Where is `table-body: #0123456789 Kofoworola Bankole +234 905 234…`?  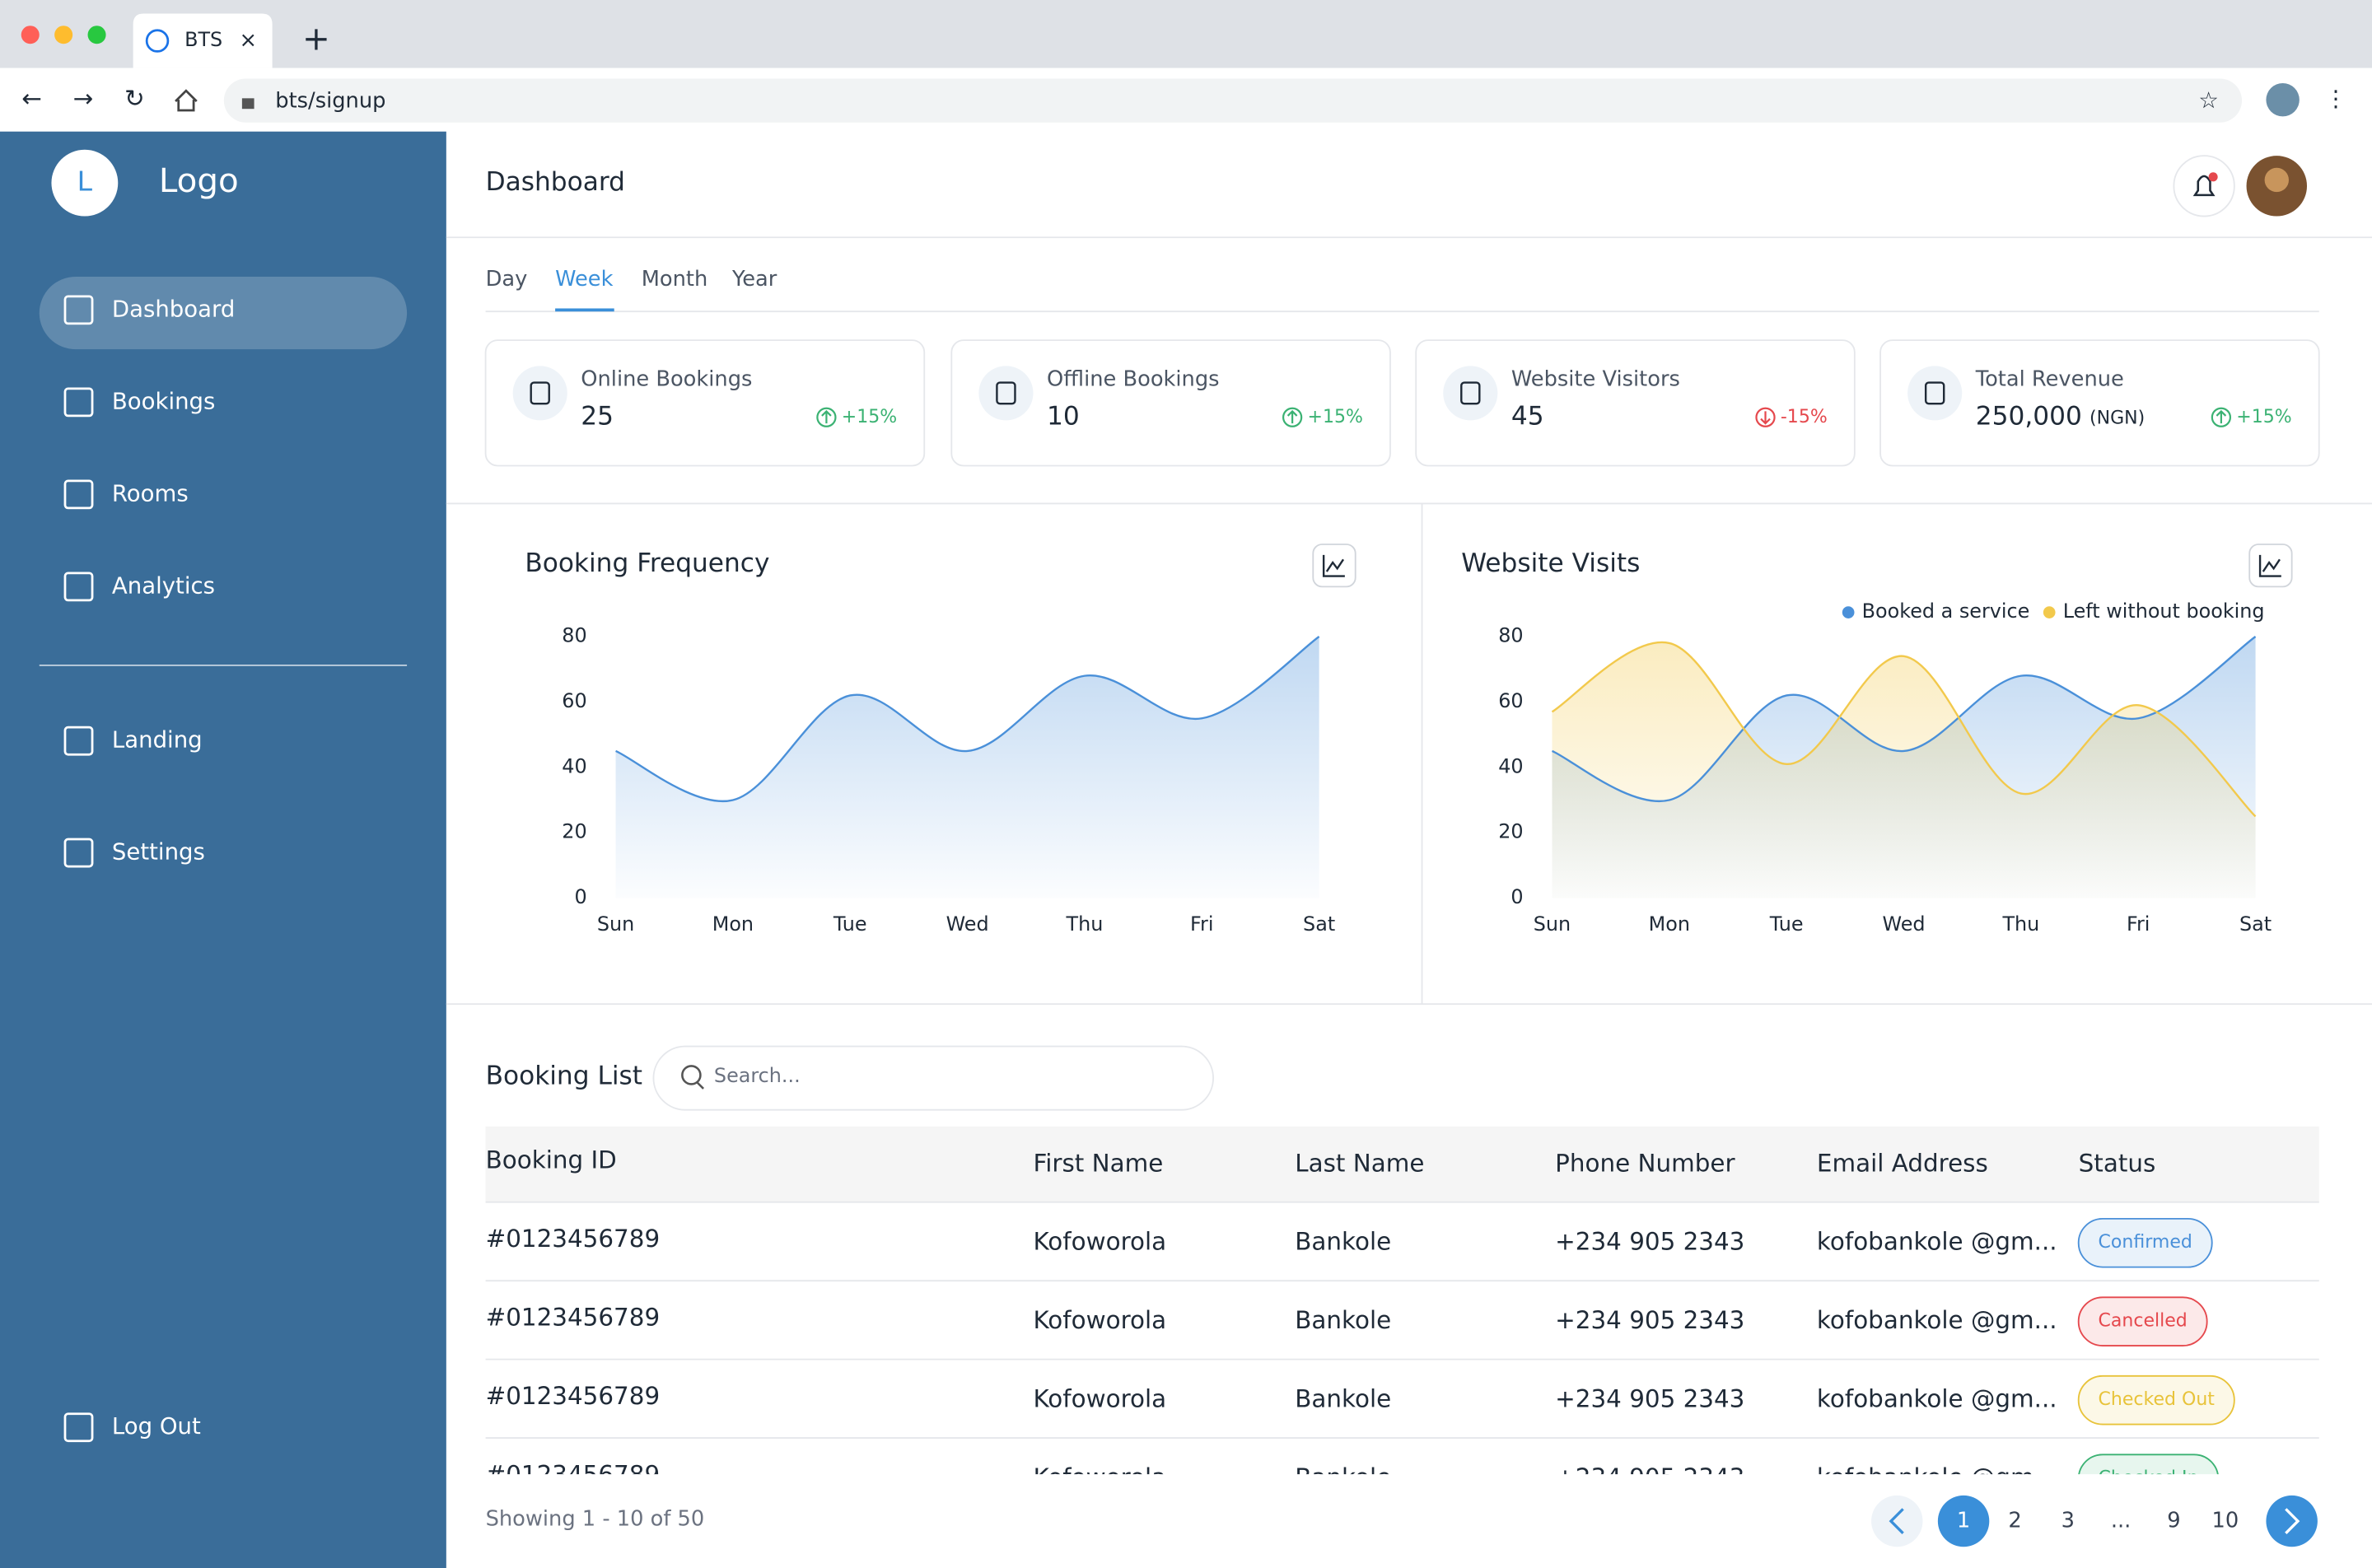 table-body: #0123456789 Kofoworola Bankole +234 905 234… is located at coordinates (1402, 1354).